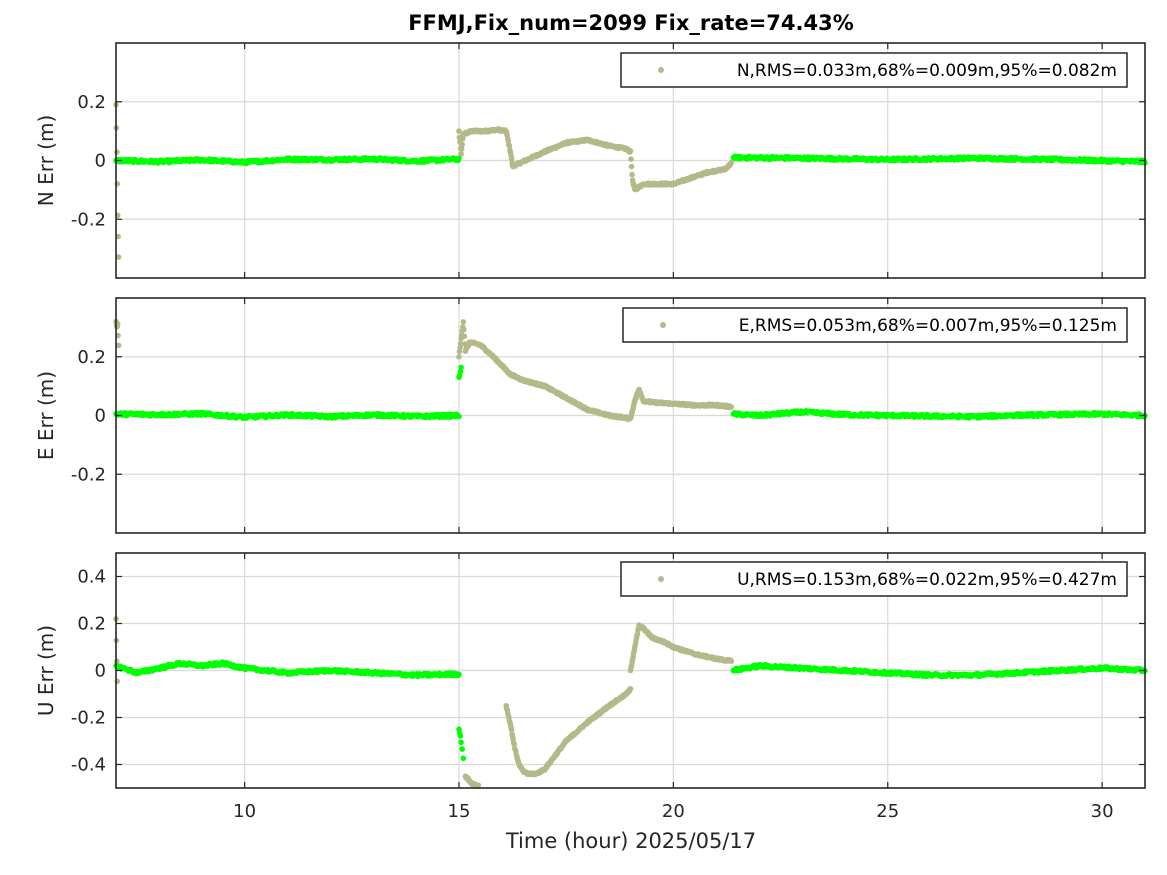  I want to click on legend-text: E,RMS=0.053m,68%=0.007m,95%=0.125m, so click(928, 326).